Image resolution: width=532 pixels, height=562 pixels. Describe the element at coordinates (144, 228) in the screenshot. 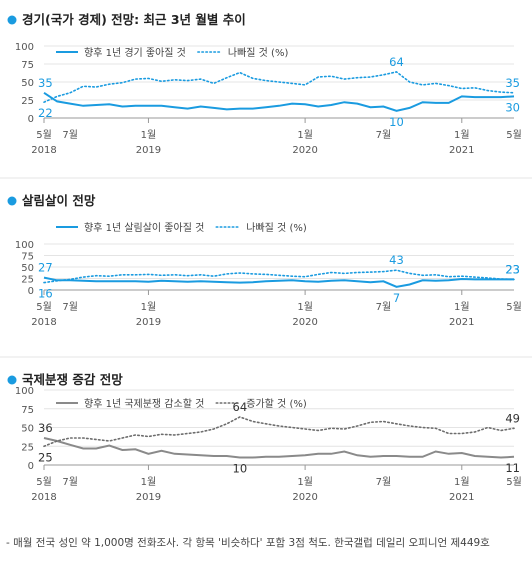

I see `legend-label: 향후 1년 살림살이 좋아질 것` at that location.